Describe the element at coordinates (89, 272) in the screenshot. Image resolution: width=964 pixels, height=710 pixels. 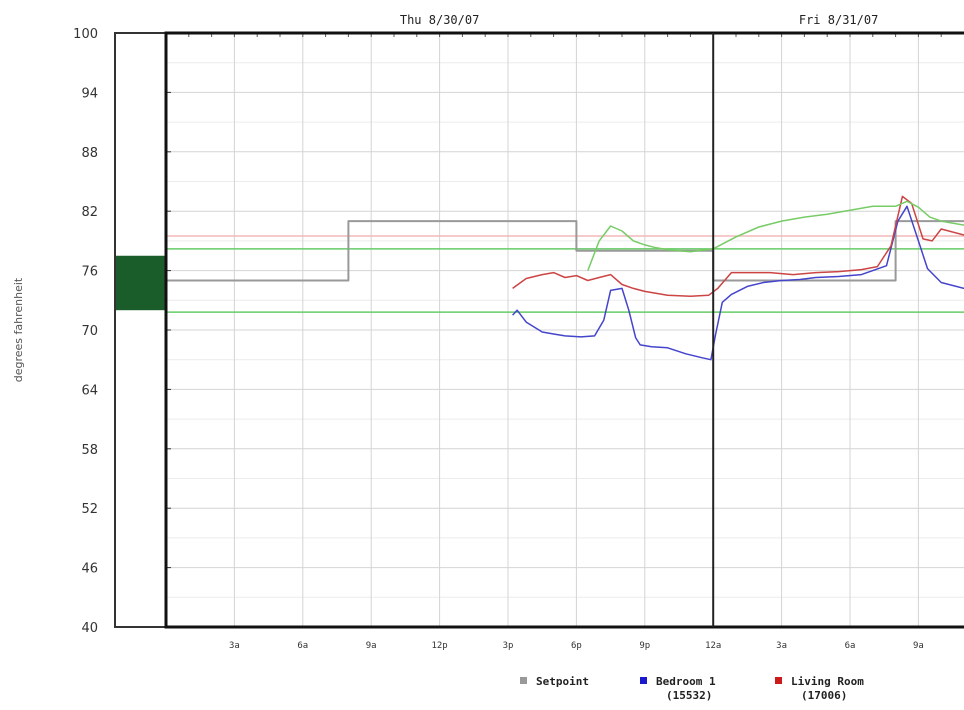
I see `y-tick-label: 76` at that location.